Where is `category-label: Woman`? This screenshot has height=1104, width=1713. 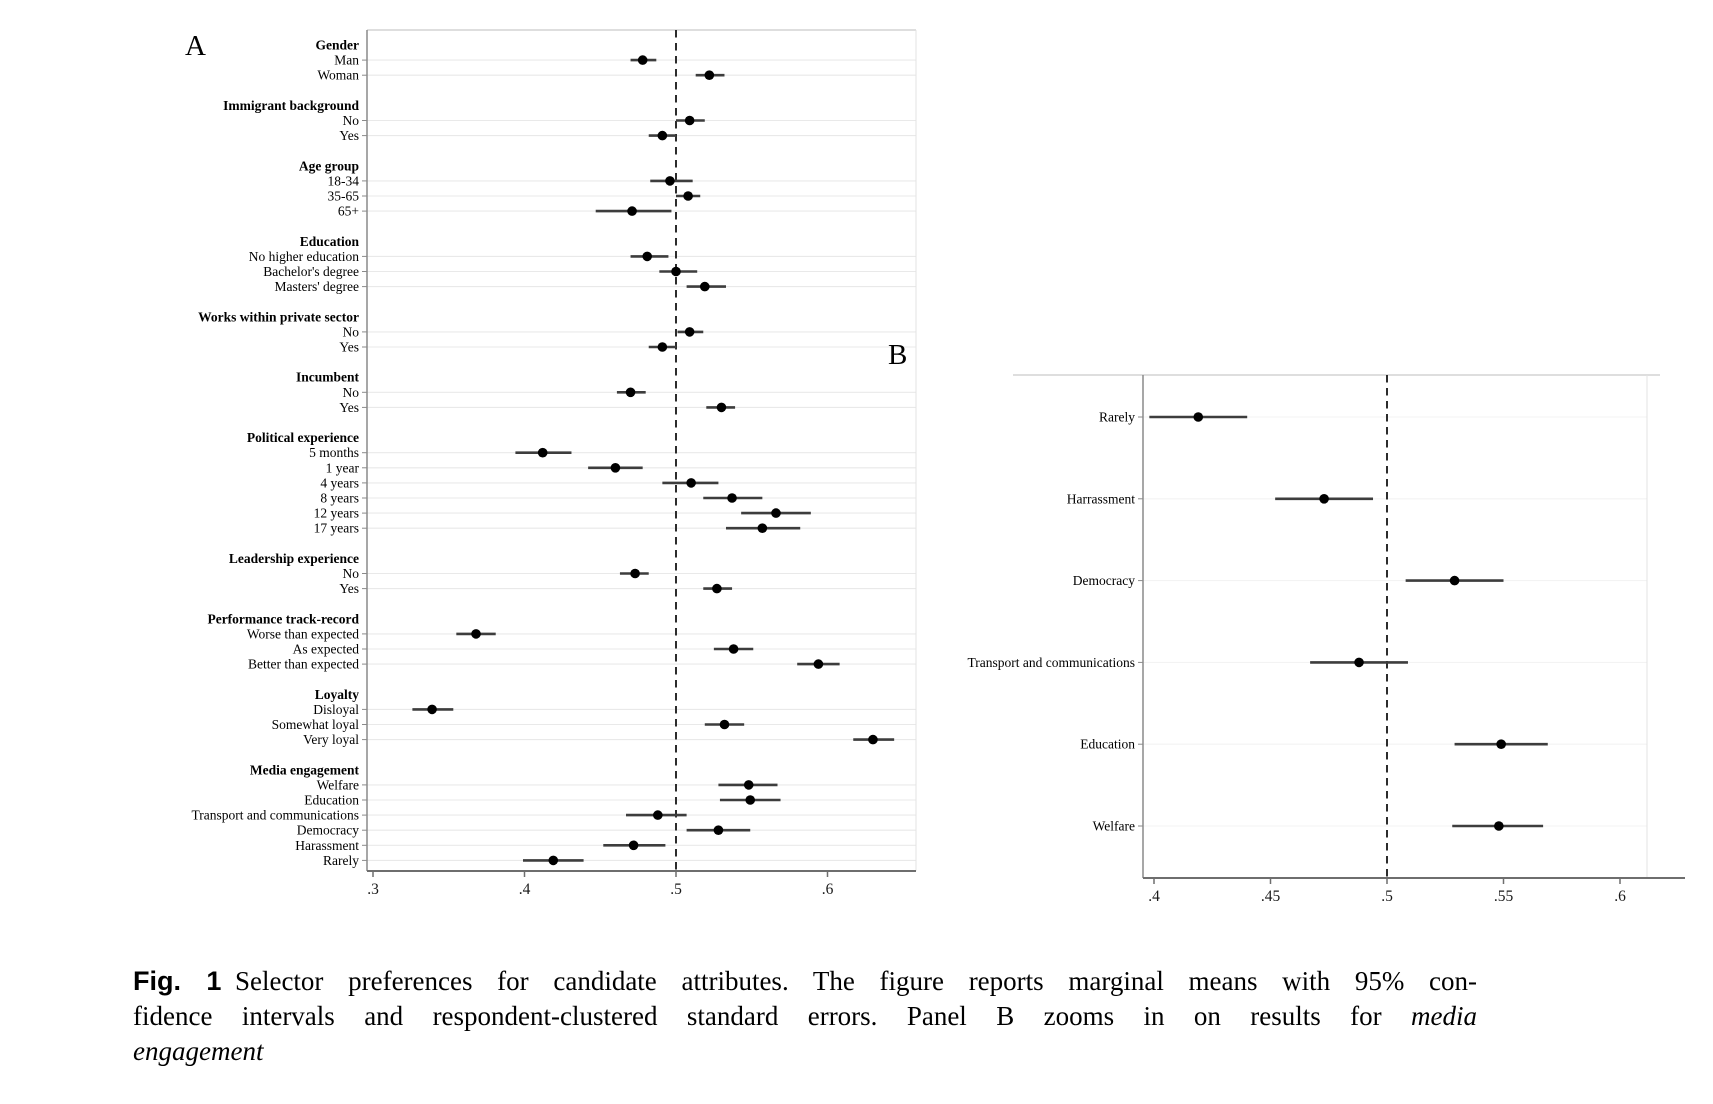 category-label: Woman is located at coordinates (338, 75).